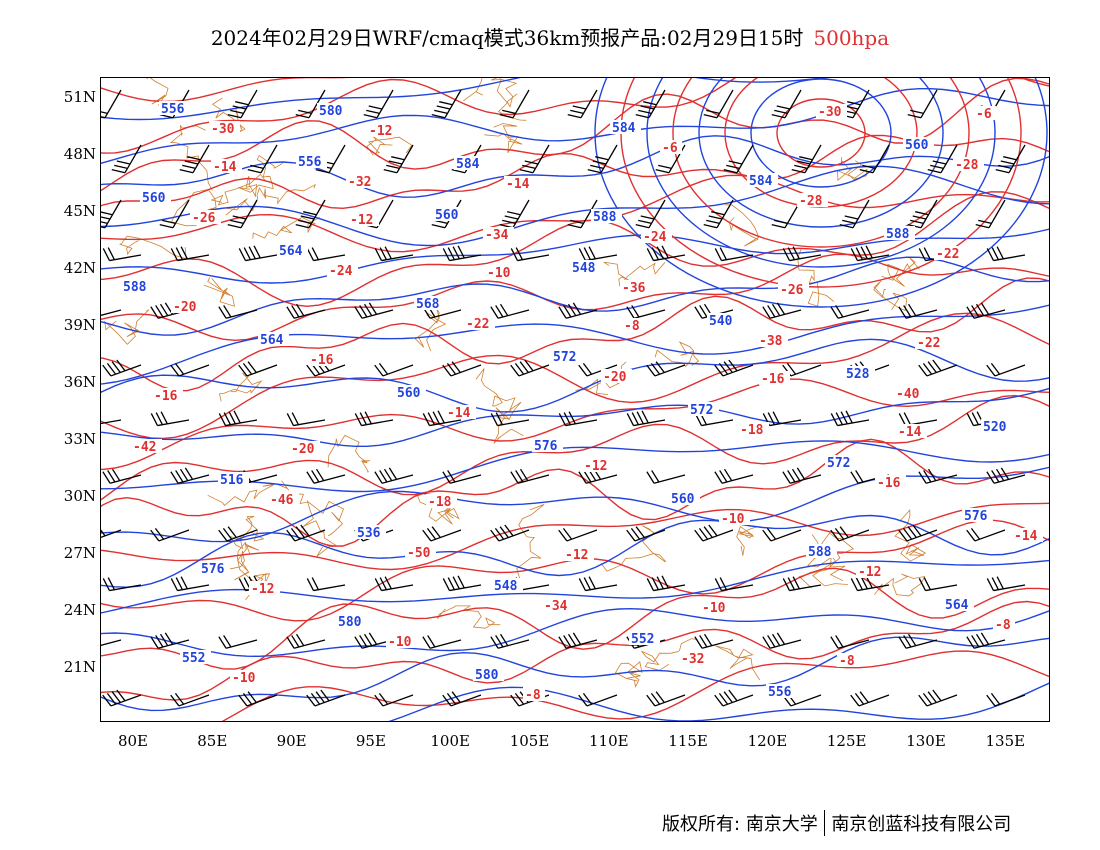 This screenshot has width=1100, height=850. I want to click on temperature-contour-label: -30, so click(830, 112).